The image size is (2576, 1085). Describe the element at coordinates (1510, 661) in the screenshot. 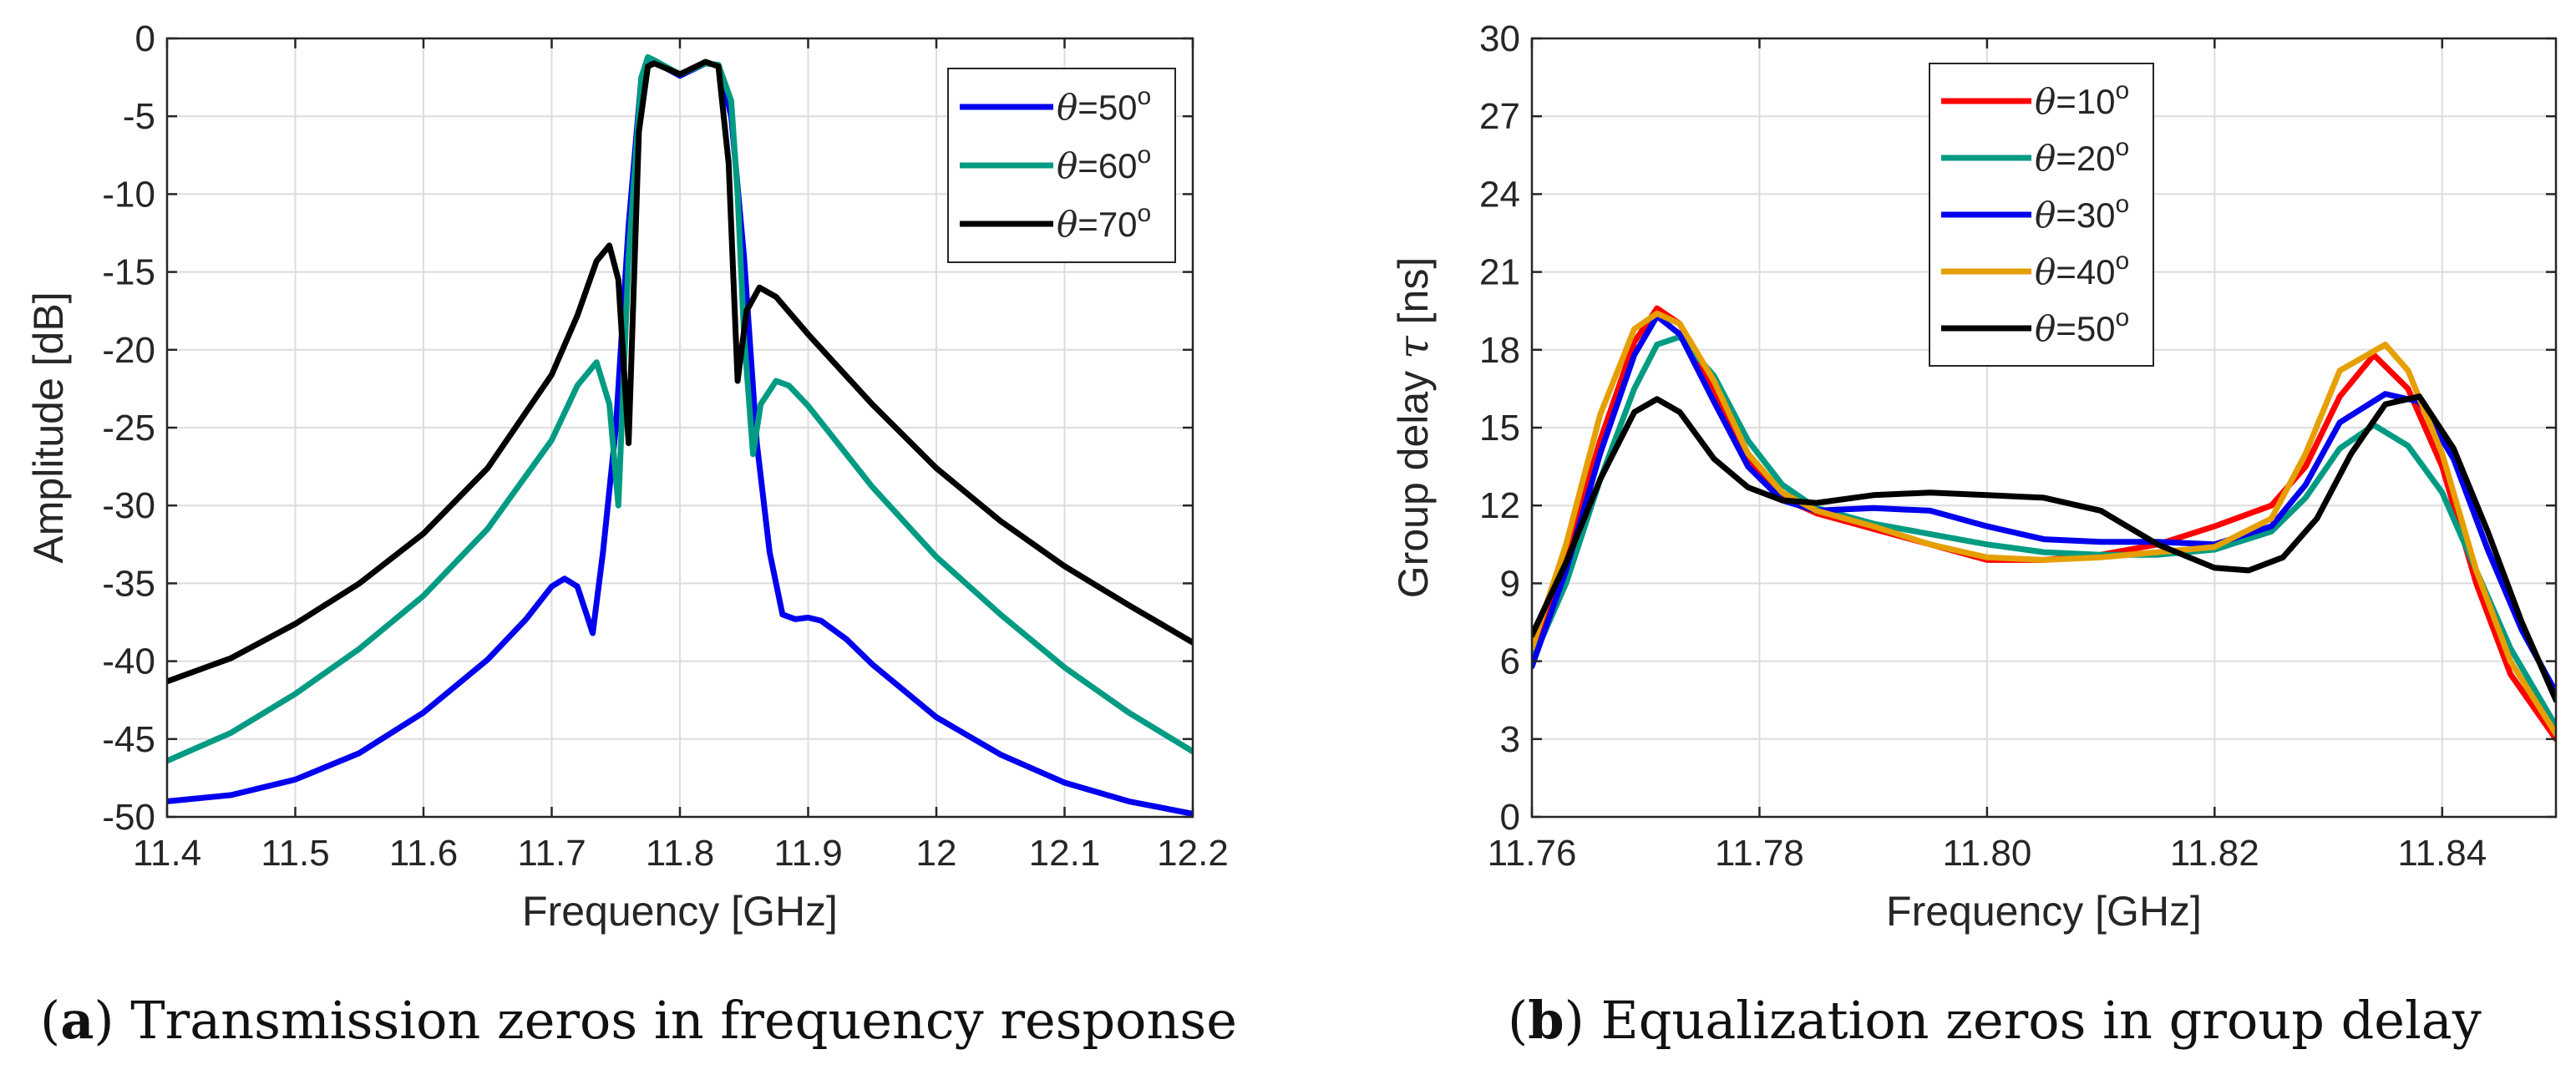

I see `y-tick-label: 6` at that location.